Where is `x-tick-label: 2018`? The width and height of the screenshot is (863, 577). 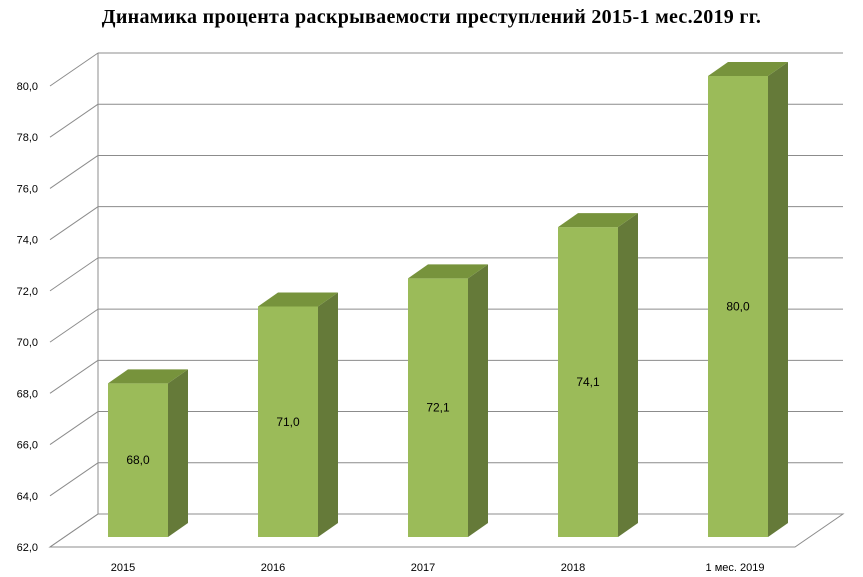 x-tick-label: 2018 is located at coordinates (573, 568).